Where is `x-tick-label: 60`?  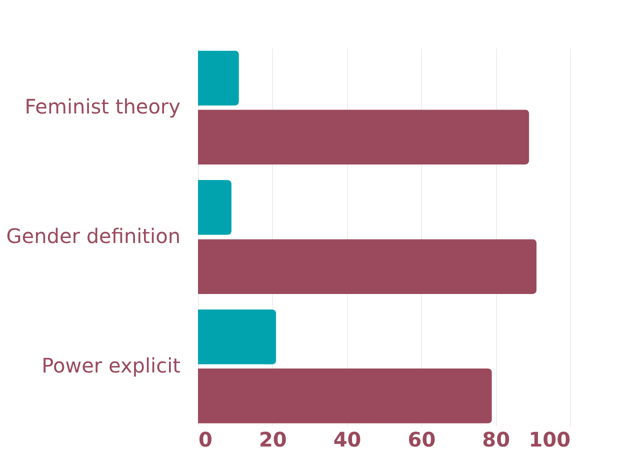
x-tick-label: 60 is located at coordinates (422, 440).